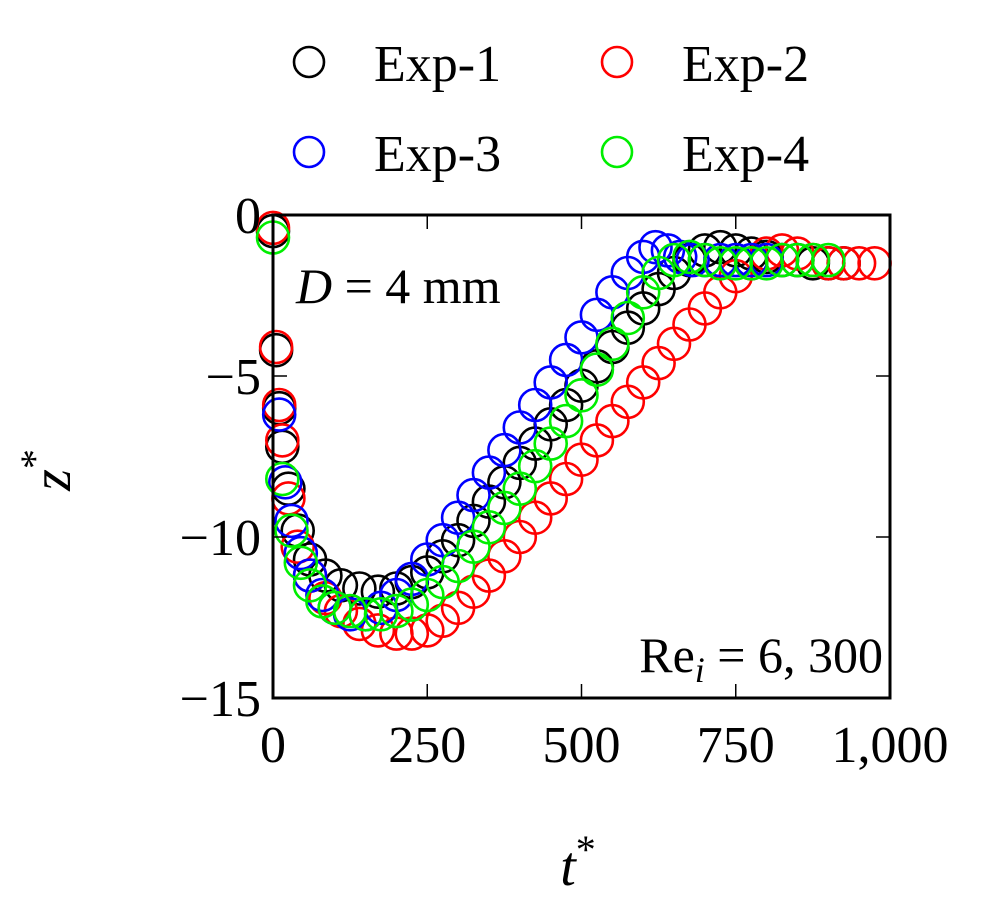  I want to click on reynolds-annotation: Rei = 6, 300, so click(761, 658).